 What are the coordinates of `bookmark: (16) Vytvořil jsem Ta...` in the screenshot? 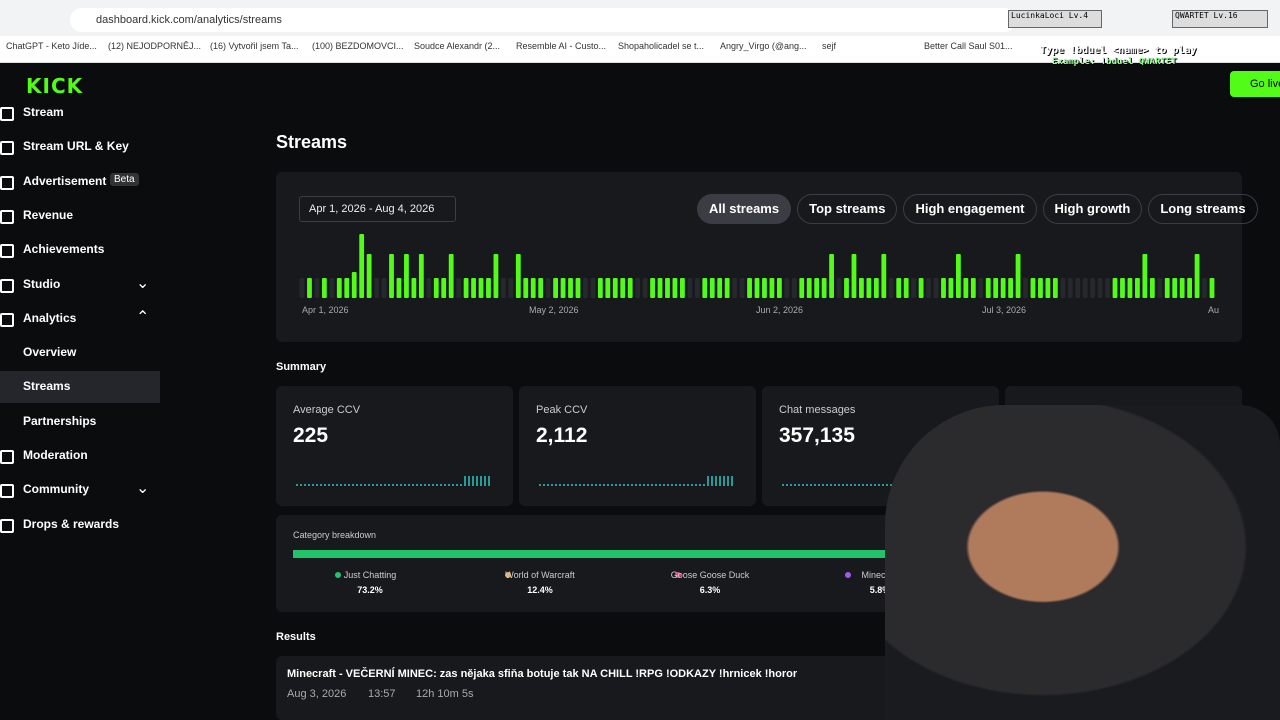 It's located at (254, 46).